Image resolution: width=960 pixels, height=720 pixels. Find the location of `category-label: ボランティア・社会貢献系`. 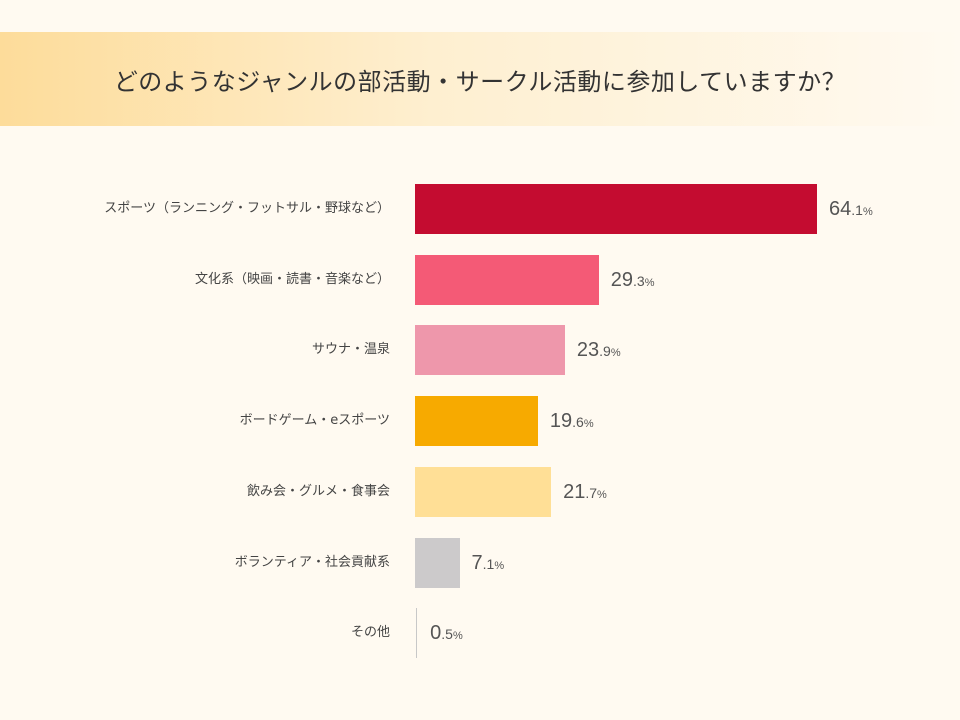

category-label: ボランティア・社会貢献系 is located at coordinates (312, 562).